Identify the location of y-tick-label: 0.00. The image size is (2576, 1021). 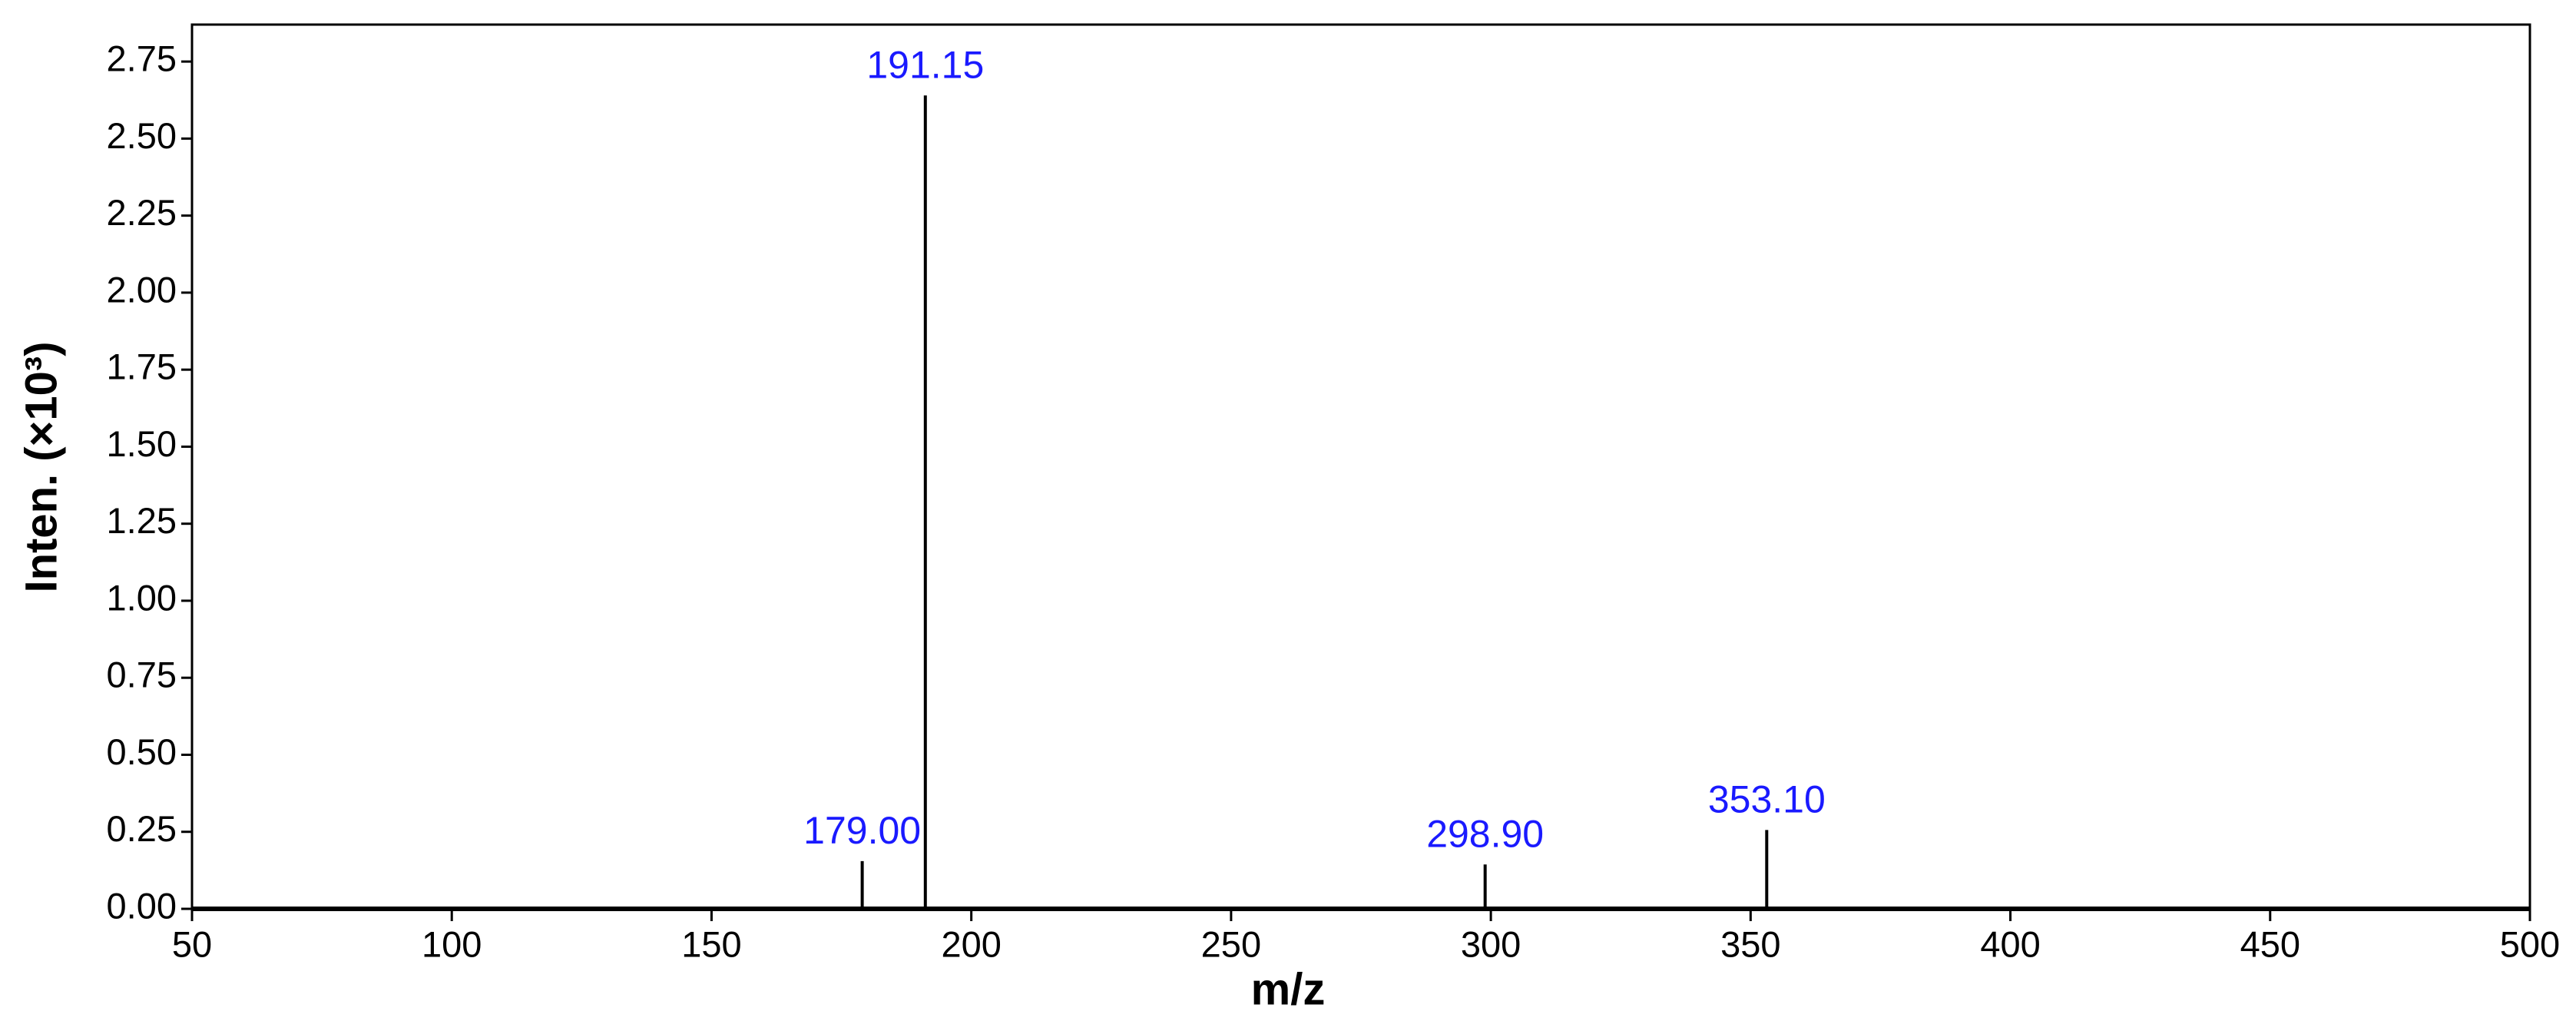
(142, 905).